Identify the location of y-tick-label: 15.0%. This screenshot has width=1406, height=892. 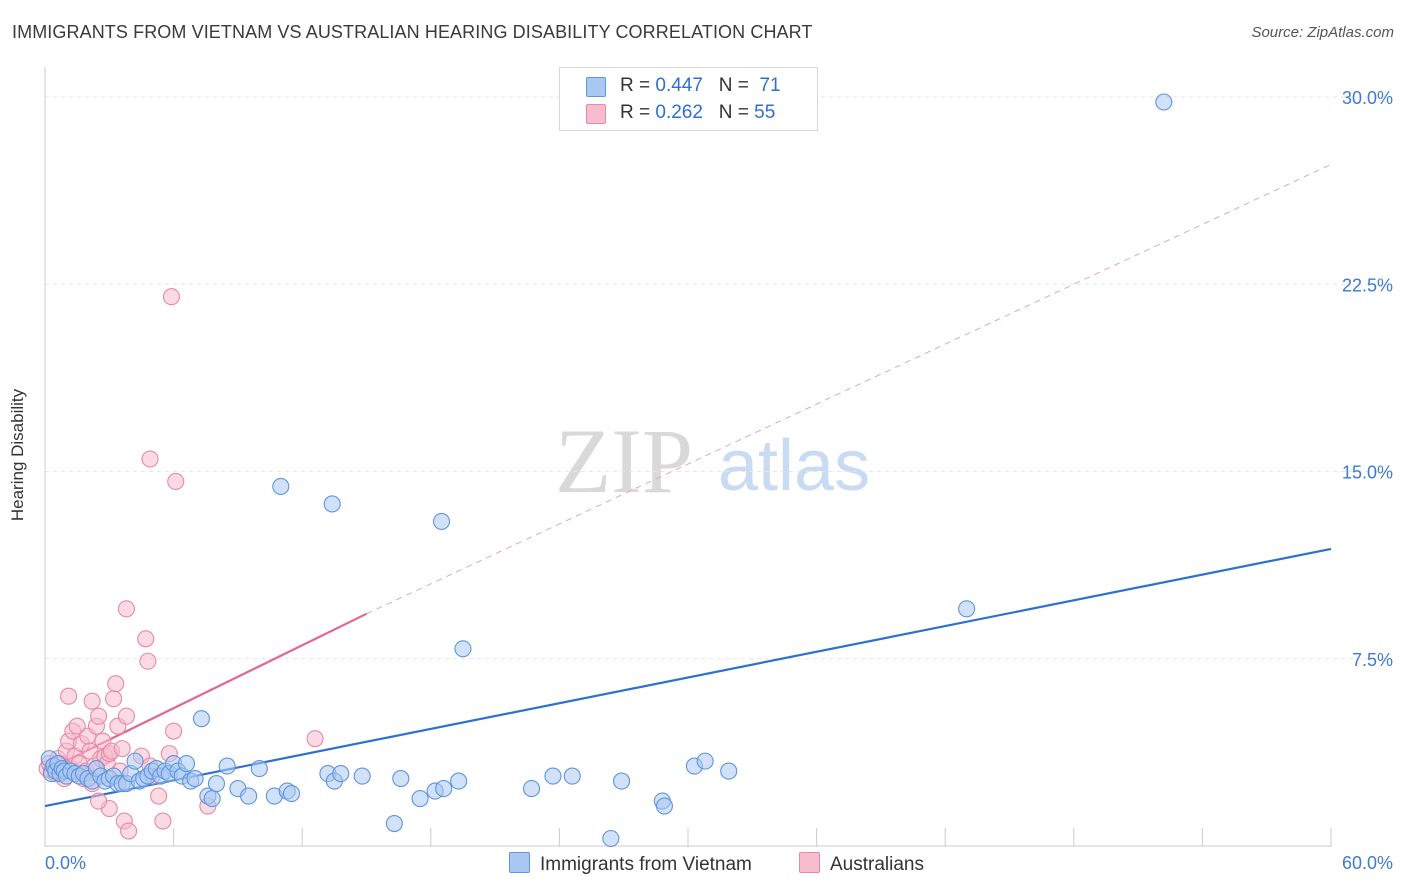
(1367, 473).